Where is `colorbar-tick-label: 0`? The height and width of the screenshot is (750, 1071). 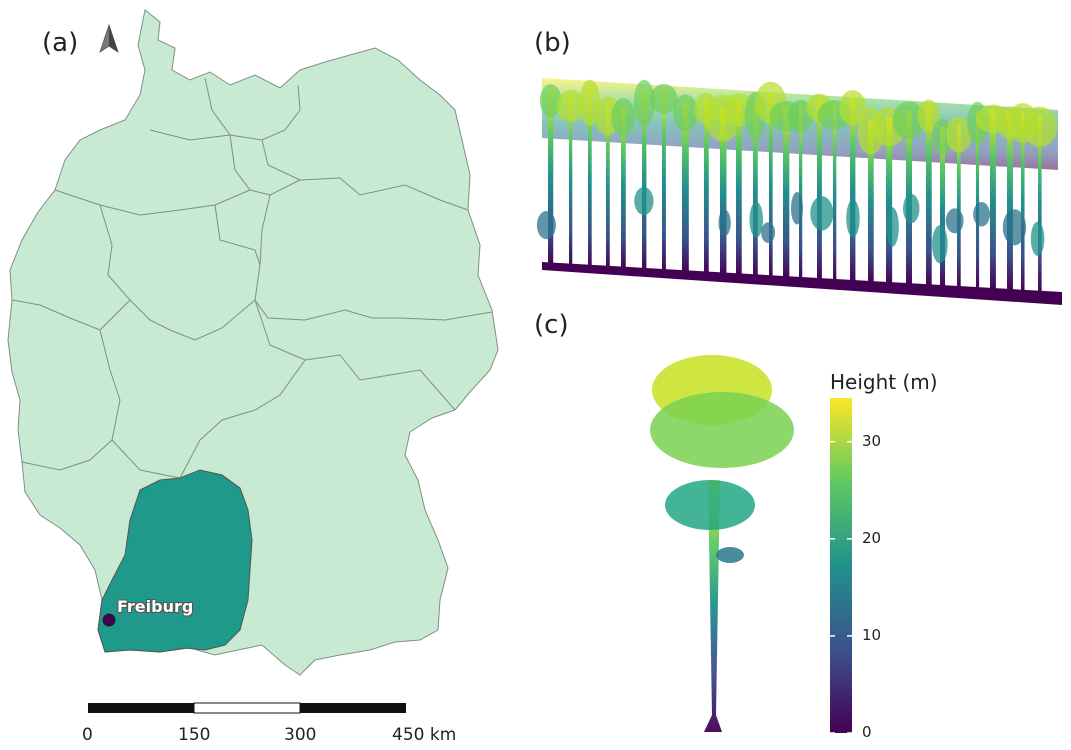 colorbar-tick-label: 0 is located at coordinates (867, 732).